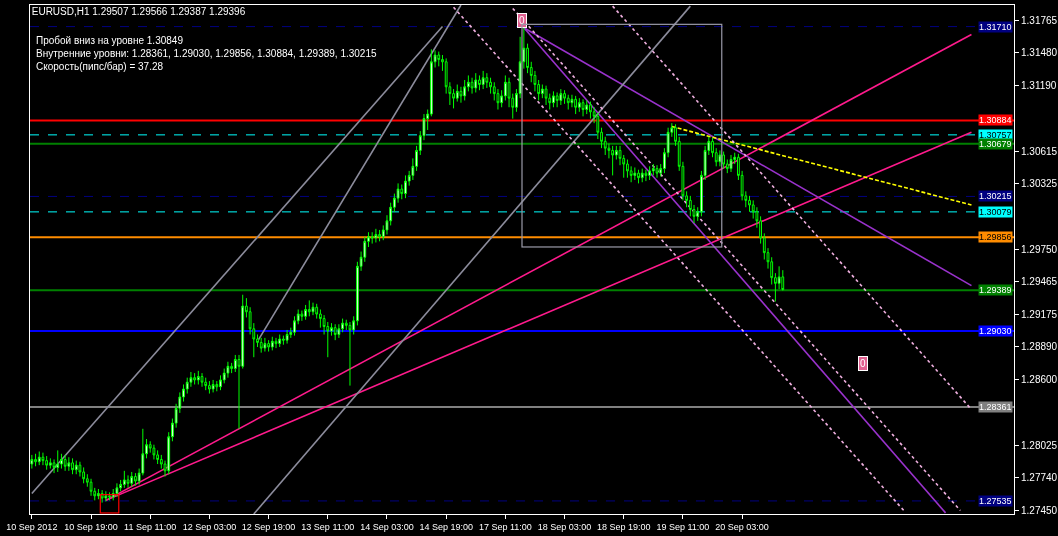  What do you see at coordinates (1039, 184) in the screenshot?
I see `y-tick-label: 1.30325` at bounding box center [1039, 184].